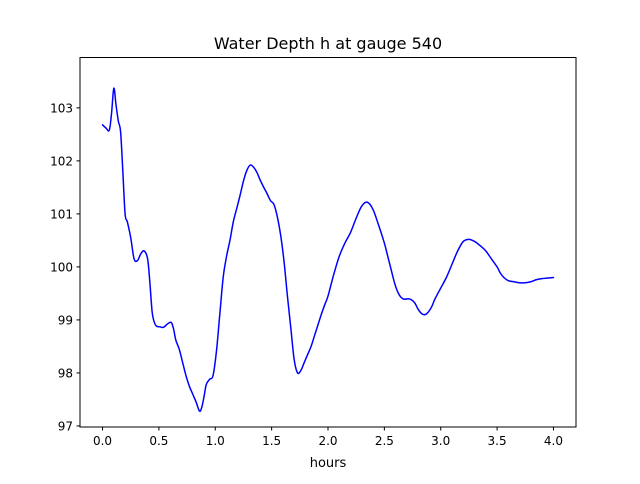 This screenshot has height=484, width=640. I want to click on y-tick-label: 99, so click(65, 320).